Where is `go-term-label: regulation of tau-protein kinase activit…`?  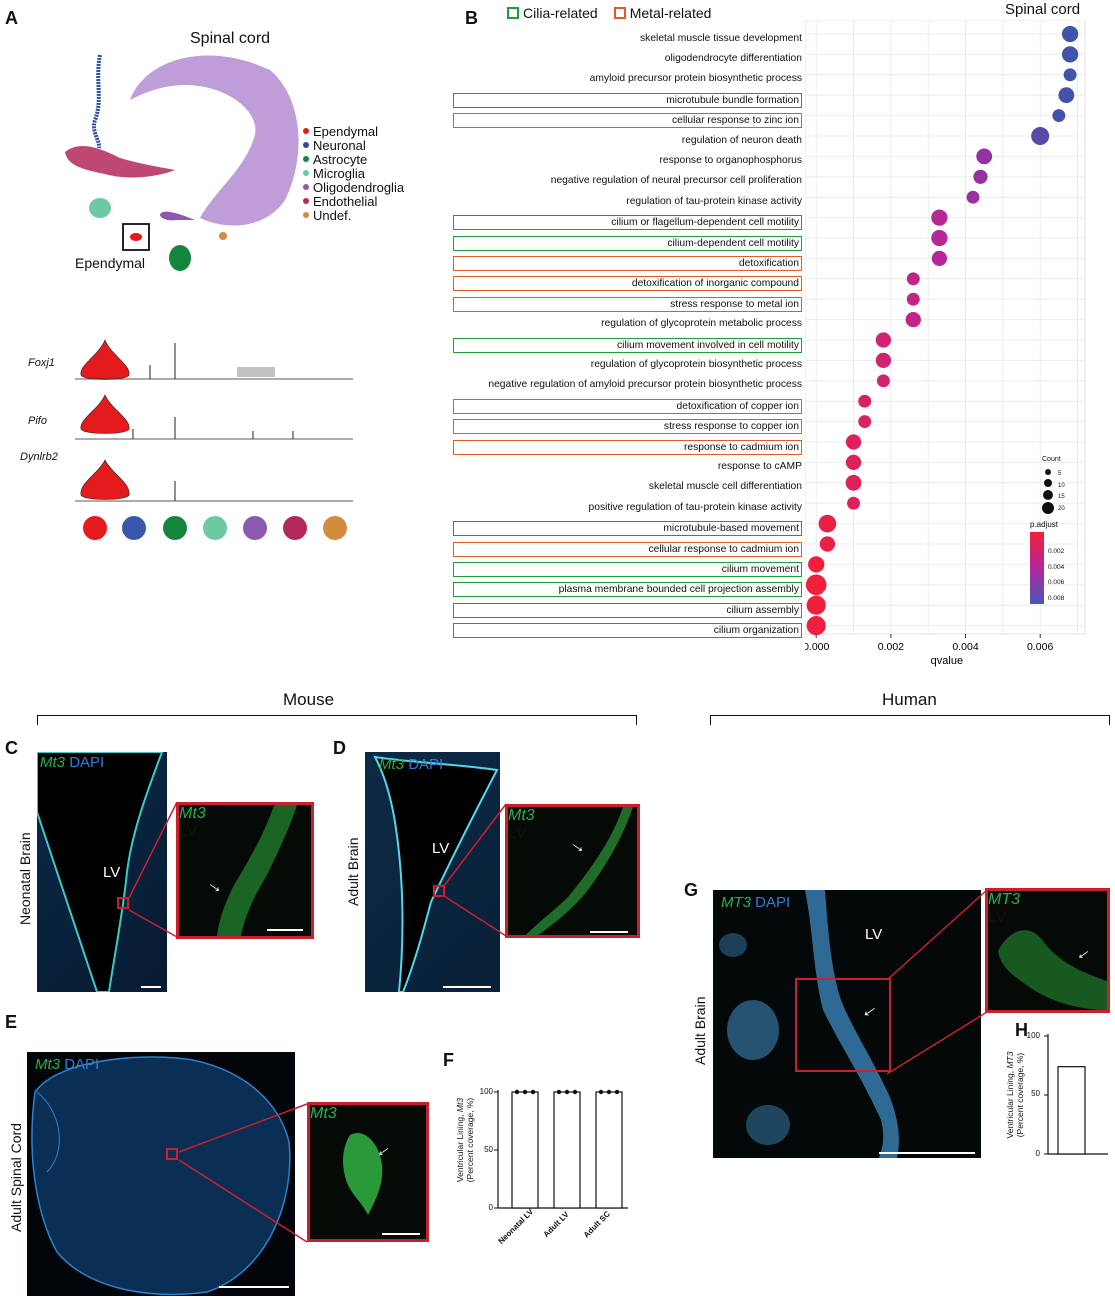
go-term-label: regulation of tau-protein kinase activit… is located at coordinates (714, 201).